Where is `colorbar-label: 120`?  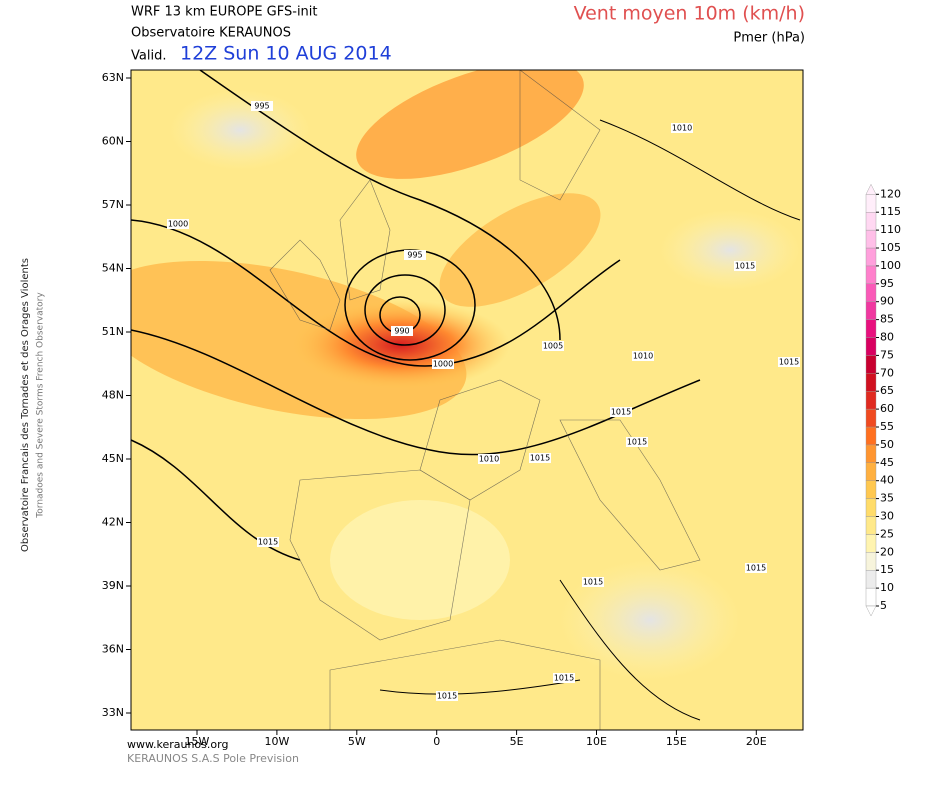 colorbar-label: 120 is located at coordinates (890, 193).